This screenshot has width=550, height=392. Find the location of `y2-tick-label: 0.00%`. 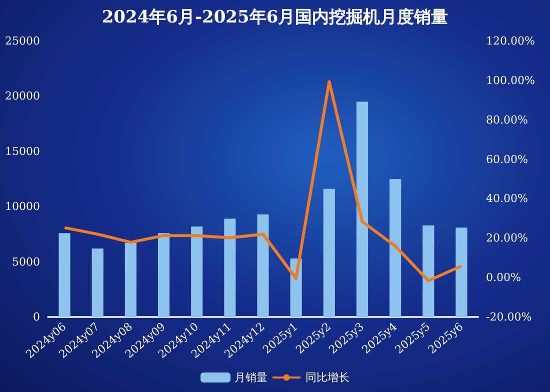

y2-tick-label: 0.00% is located at coordinates (503, 277).